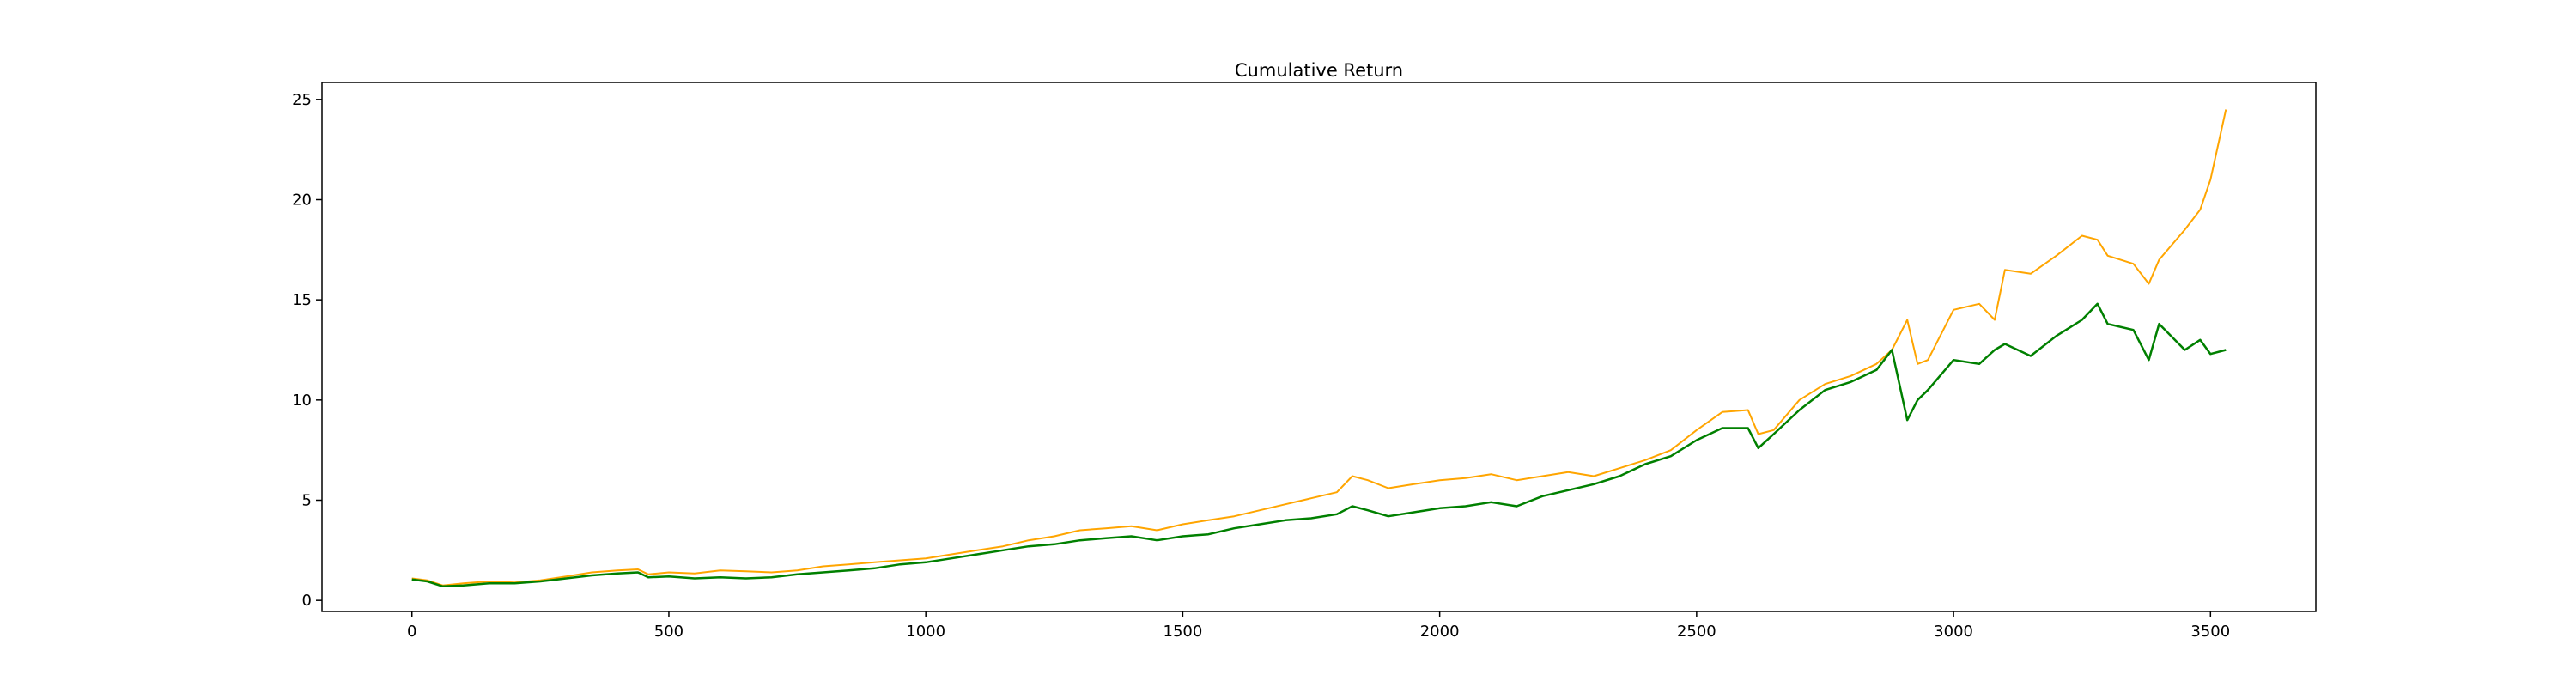  I want to click on x-tick-label: 0, so click(411, 632).